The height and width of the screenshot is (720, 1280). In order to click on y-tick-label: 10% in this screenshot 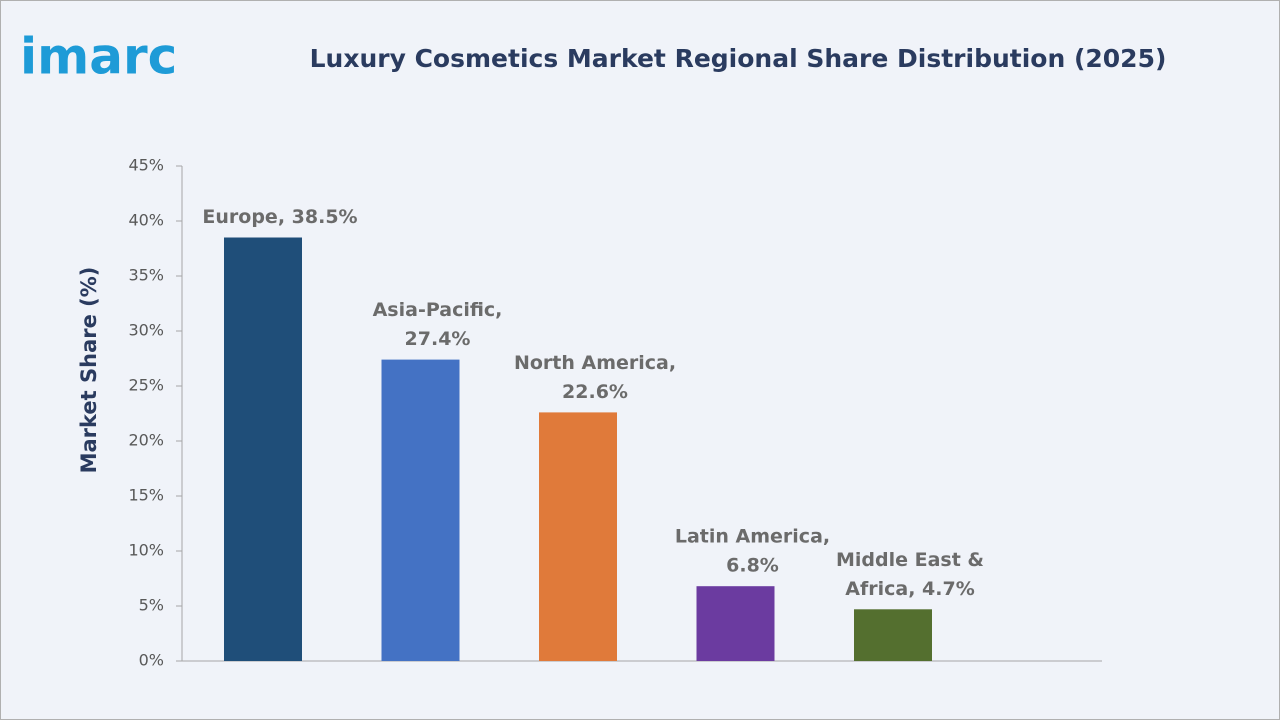, I will do `click(146, 550)`.